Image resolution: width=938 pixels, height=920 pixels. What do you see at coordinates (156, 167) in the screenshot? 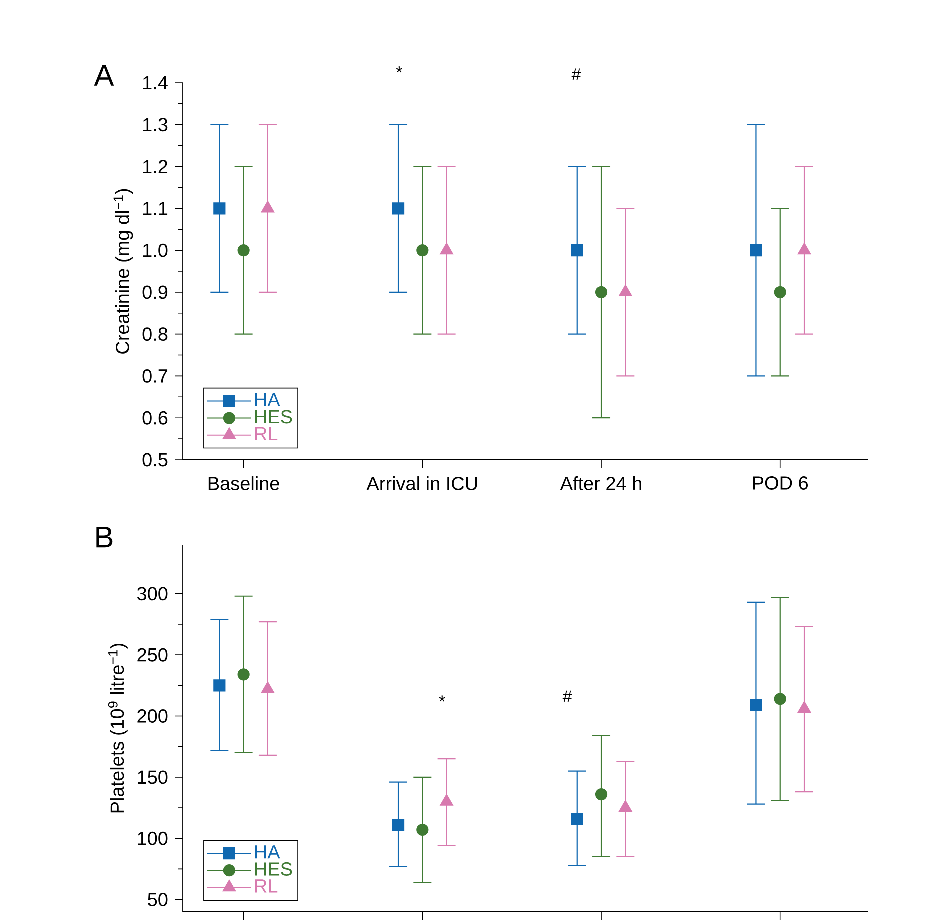
I see `y-tick-label: 1.2` at bounding box center [156, 167].